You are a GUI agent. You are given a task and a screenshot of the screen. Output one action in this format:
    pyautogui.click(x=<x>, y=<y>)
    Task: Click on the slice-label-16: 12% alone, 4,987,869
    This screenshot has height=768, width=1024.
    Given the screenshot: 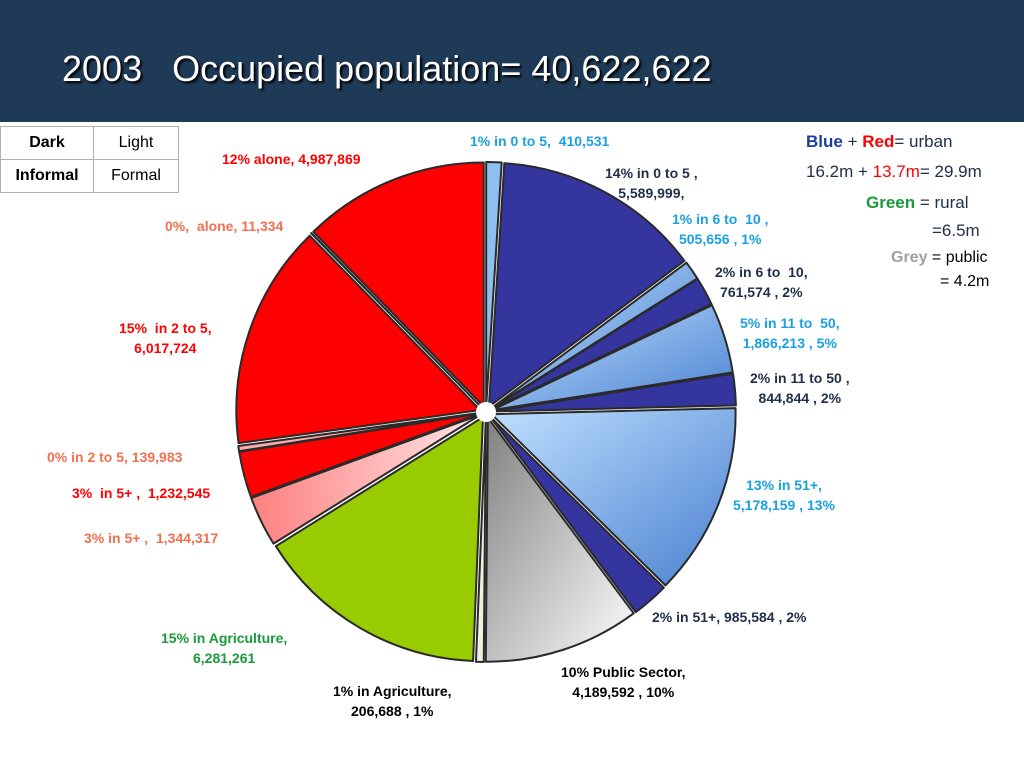 What is the action you would take?
    pyautogui.click(x=291, y=159)
    